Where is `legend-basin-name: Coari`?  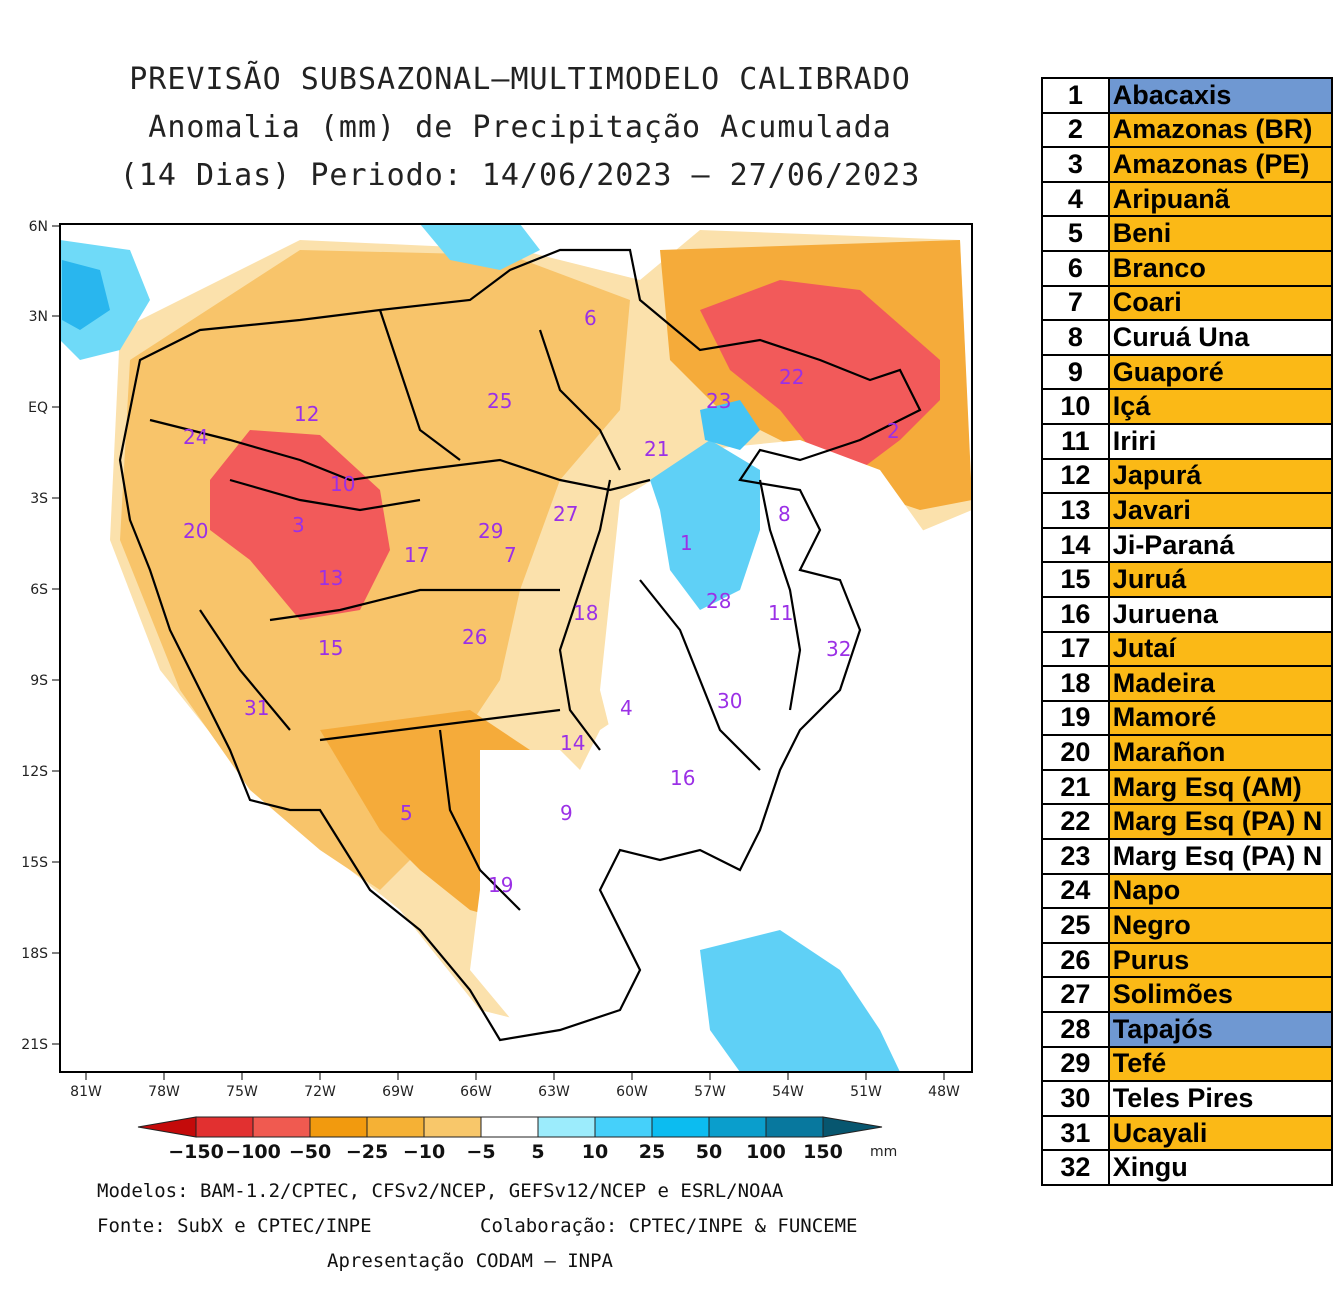
legend-basin-name: Coari is located at coordinates (1220, 303).